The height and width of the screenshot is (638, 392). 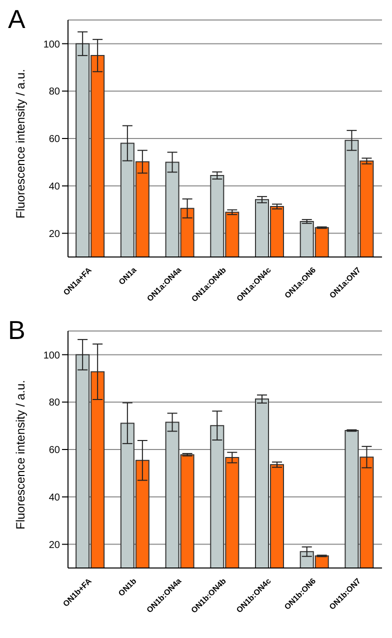 I want to click on chart-title: A, so click(x=17, y=19).